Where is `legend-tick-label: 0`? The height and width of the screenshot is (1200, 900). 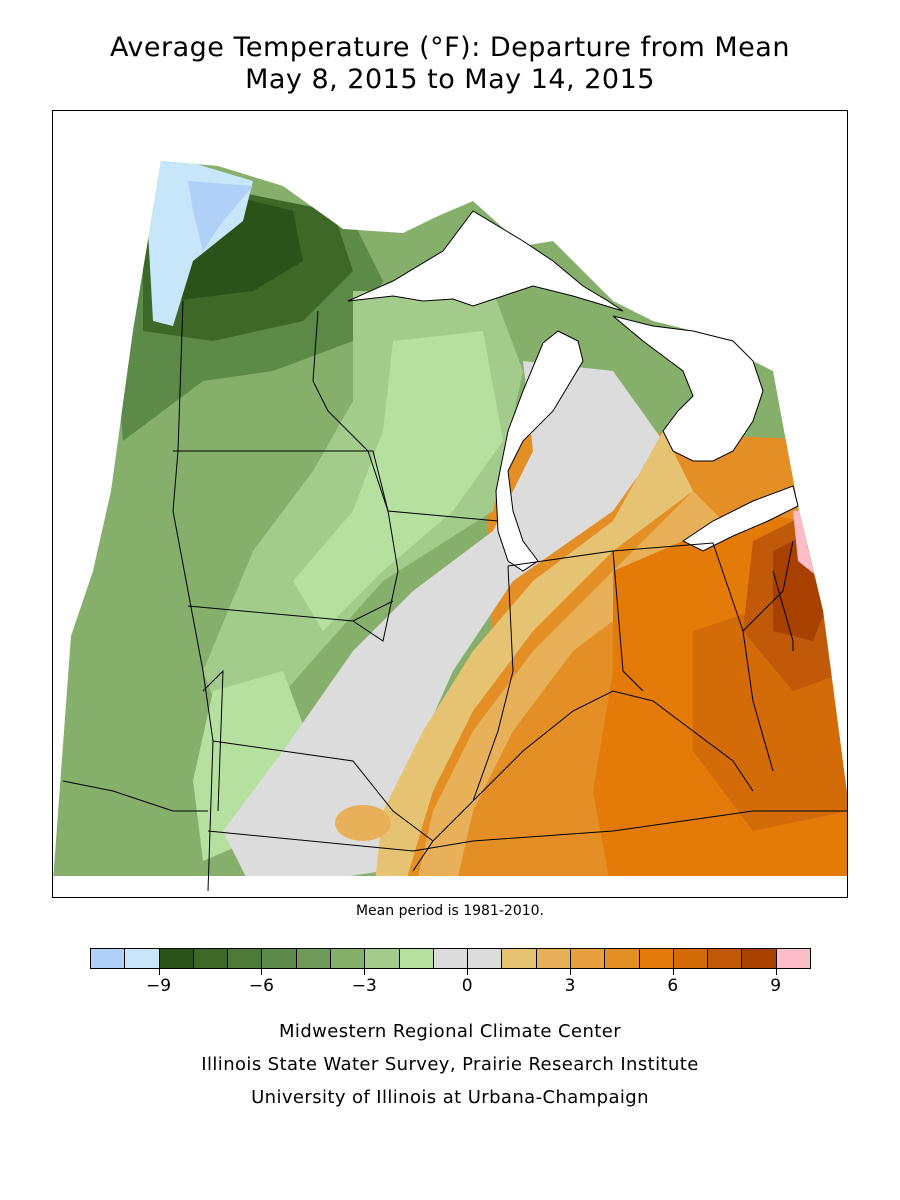 legend-tick-label: 0 is located at coordinates (467, 986).